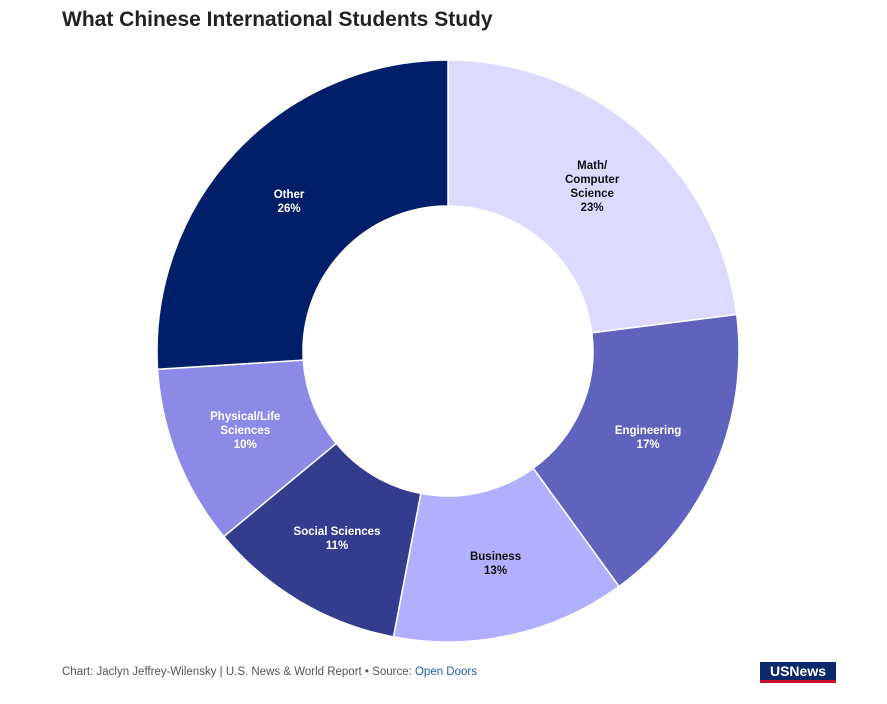 The image size is (887, 704). I want to click on segment-label: Social Sciences 11%, so click(337, 539).